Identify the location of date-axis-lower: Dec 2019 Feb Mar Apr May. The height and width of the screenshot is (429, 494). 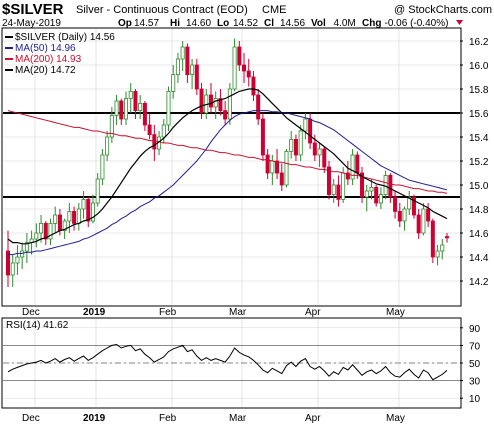
(213, 418).